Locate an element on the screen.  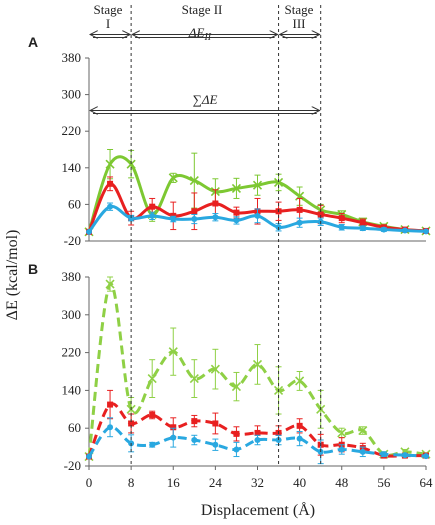
x-tick-label: 40 is located at coordinates (299, 482).